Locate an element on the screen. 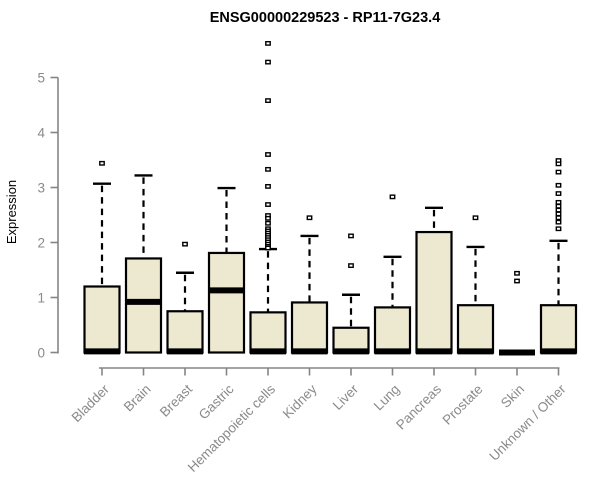 Image resolution: width=600 pixels, height=500 pixels. y-tick-label: 5 is located at coordinates (41, 77).